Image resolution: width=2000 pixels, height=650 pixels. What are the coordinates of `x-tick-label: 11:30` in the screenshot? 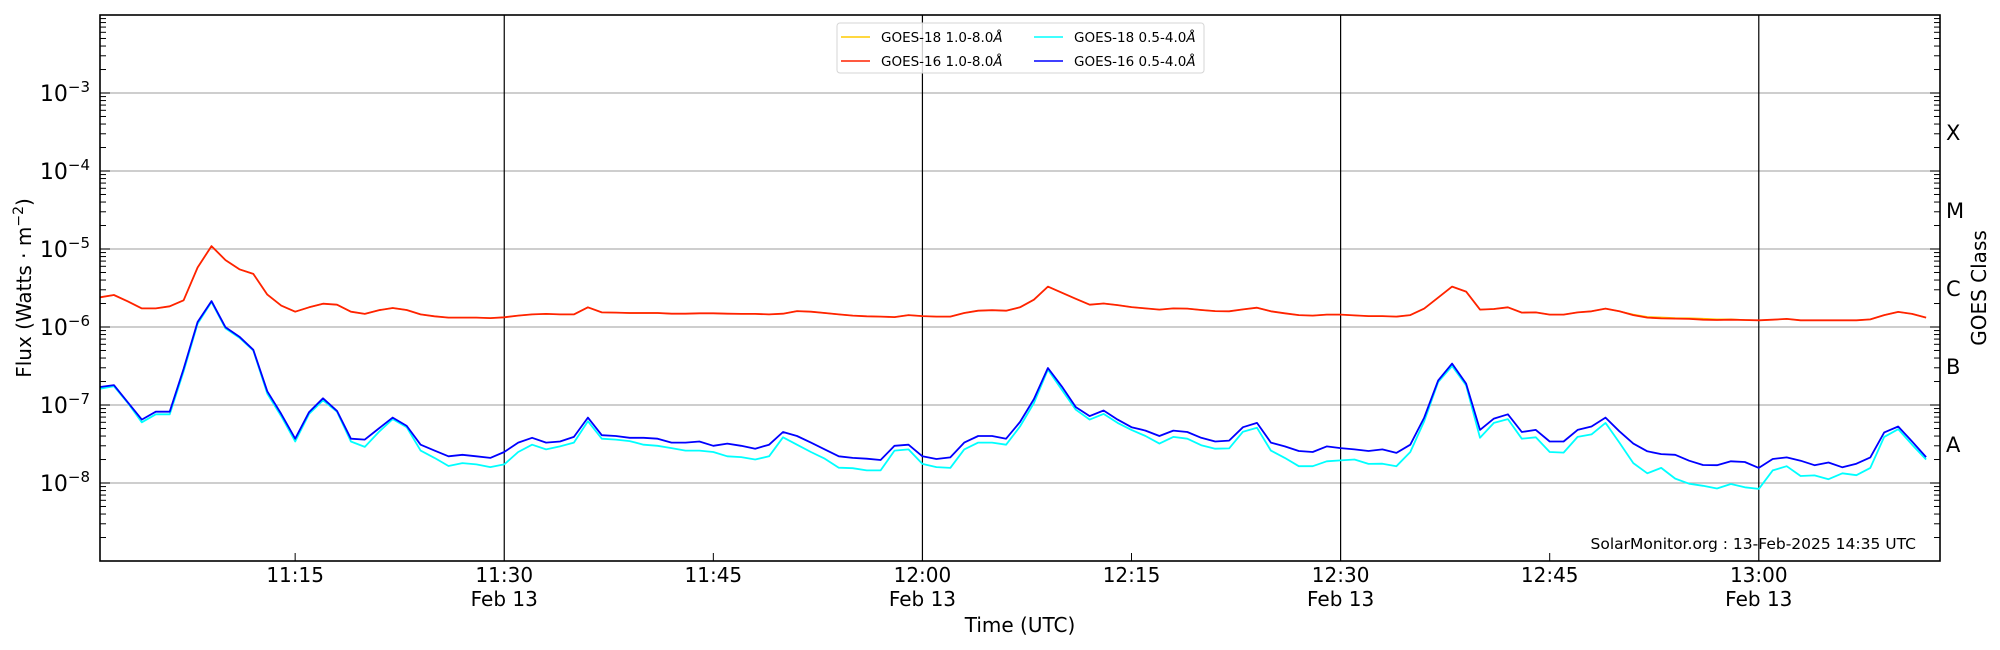 It's located at (504, 575).